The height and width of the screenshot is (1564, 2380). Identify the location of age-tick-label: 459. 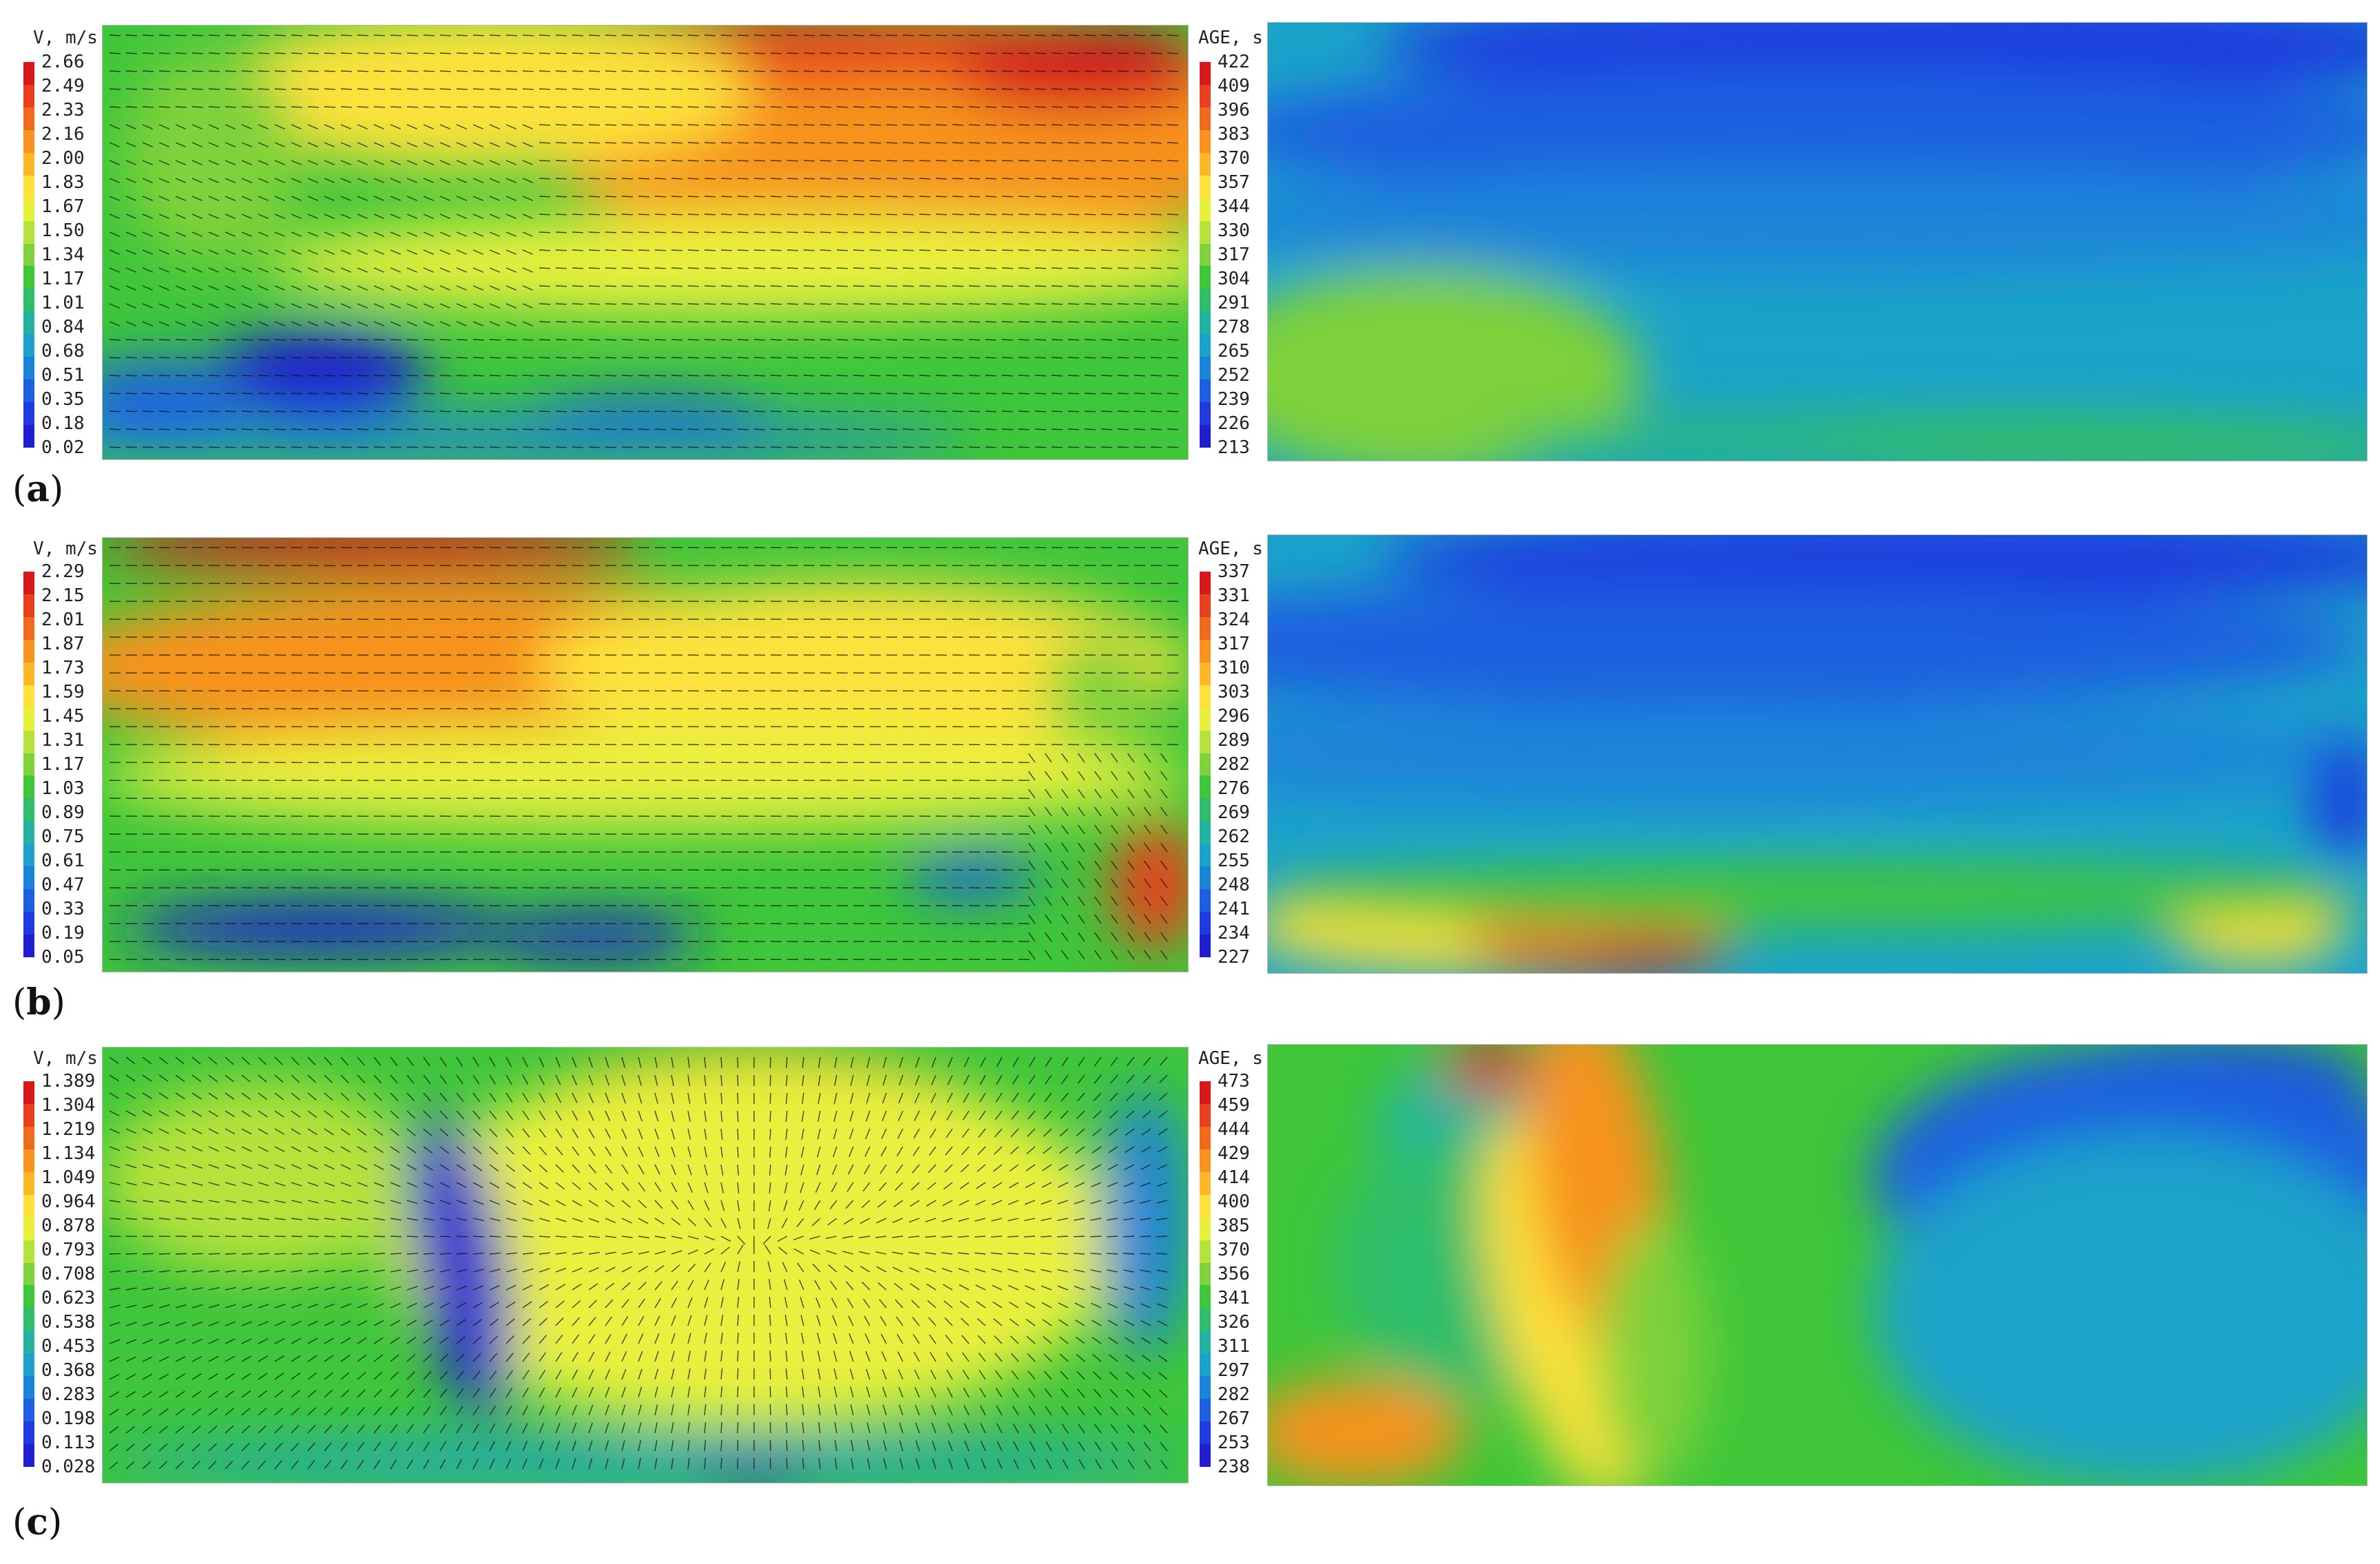
(1234, 1105).